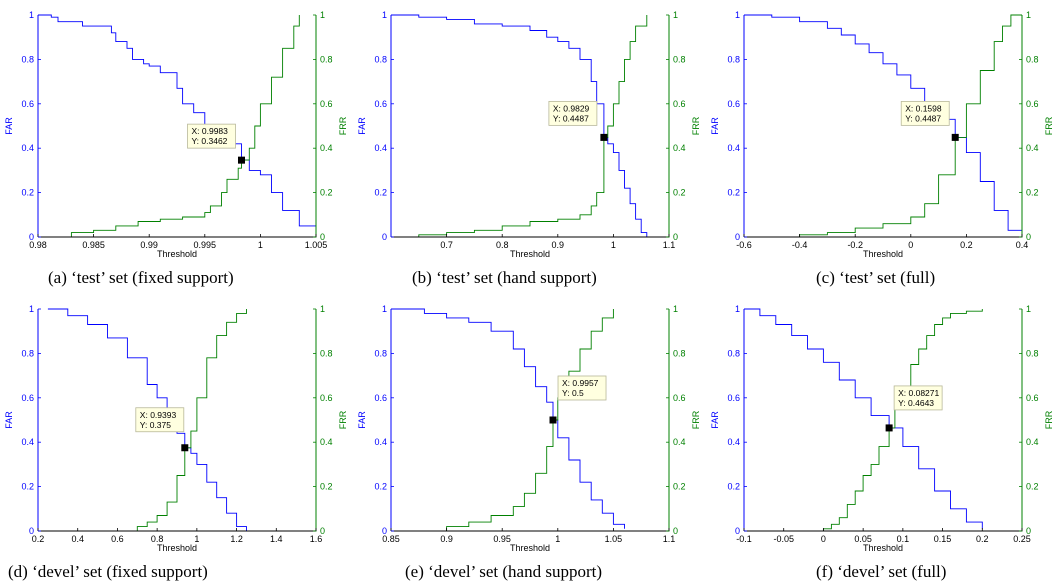 Image resolution: width=1059 pixels, height=588 pixels. Describe the element at coordinates (863, 539) in the screenshot. I see `x-tick-label: 0.05` at that location.